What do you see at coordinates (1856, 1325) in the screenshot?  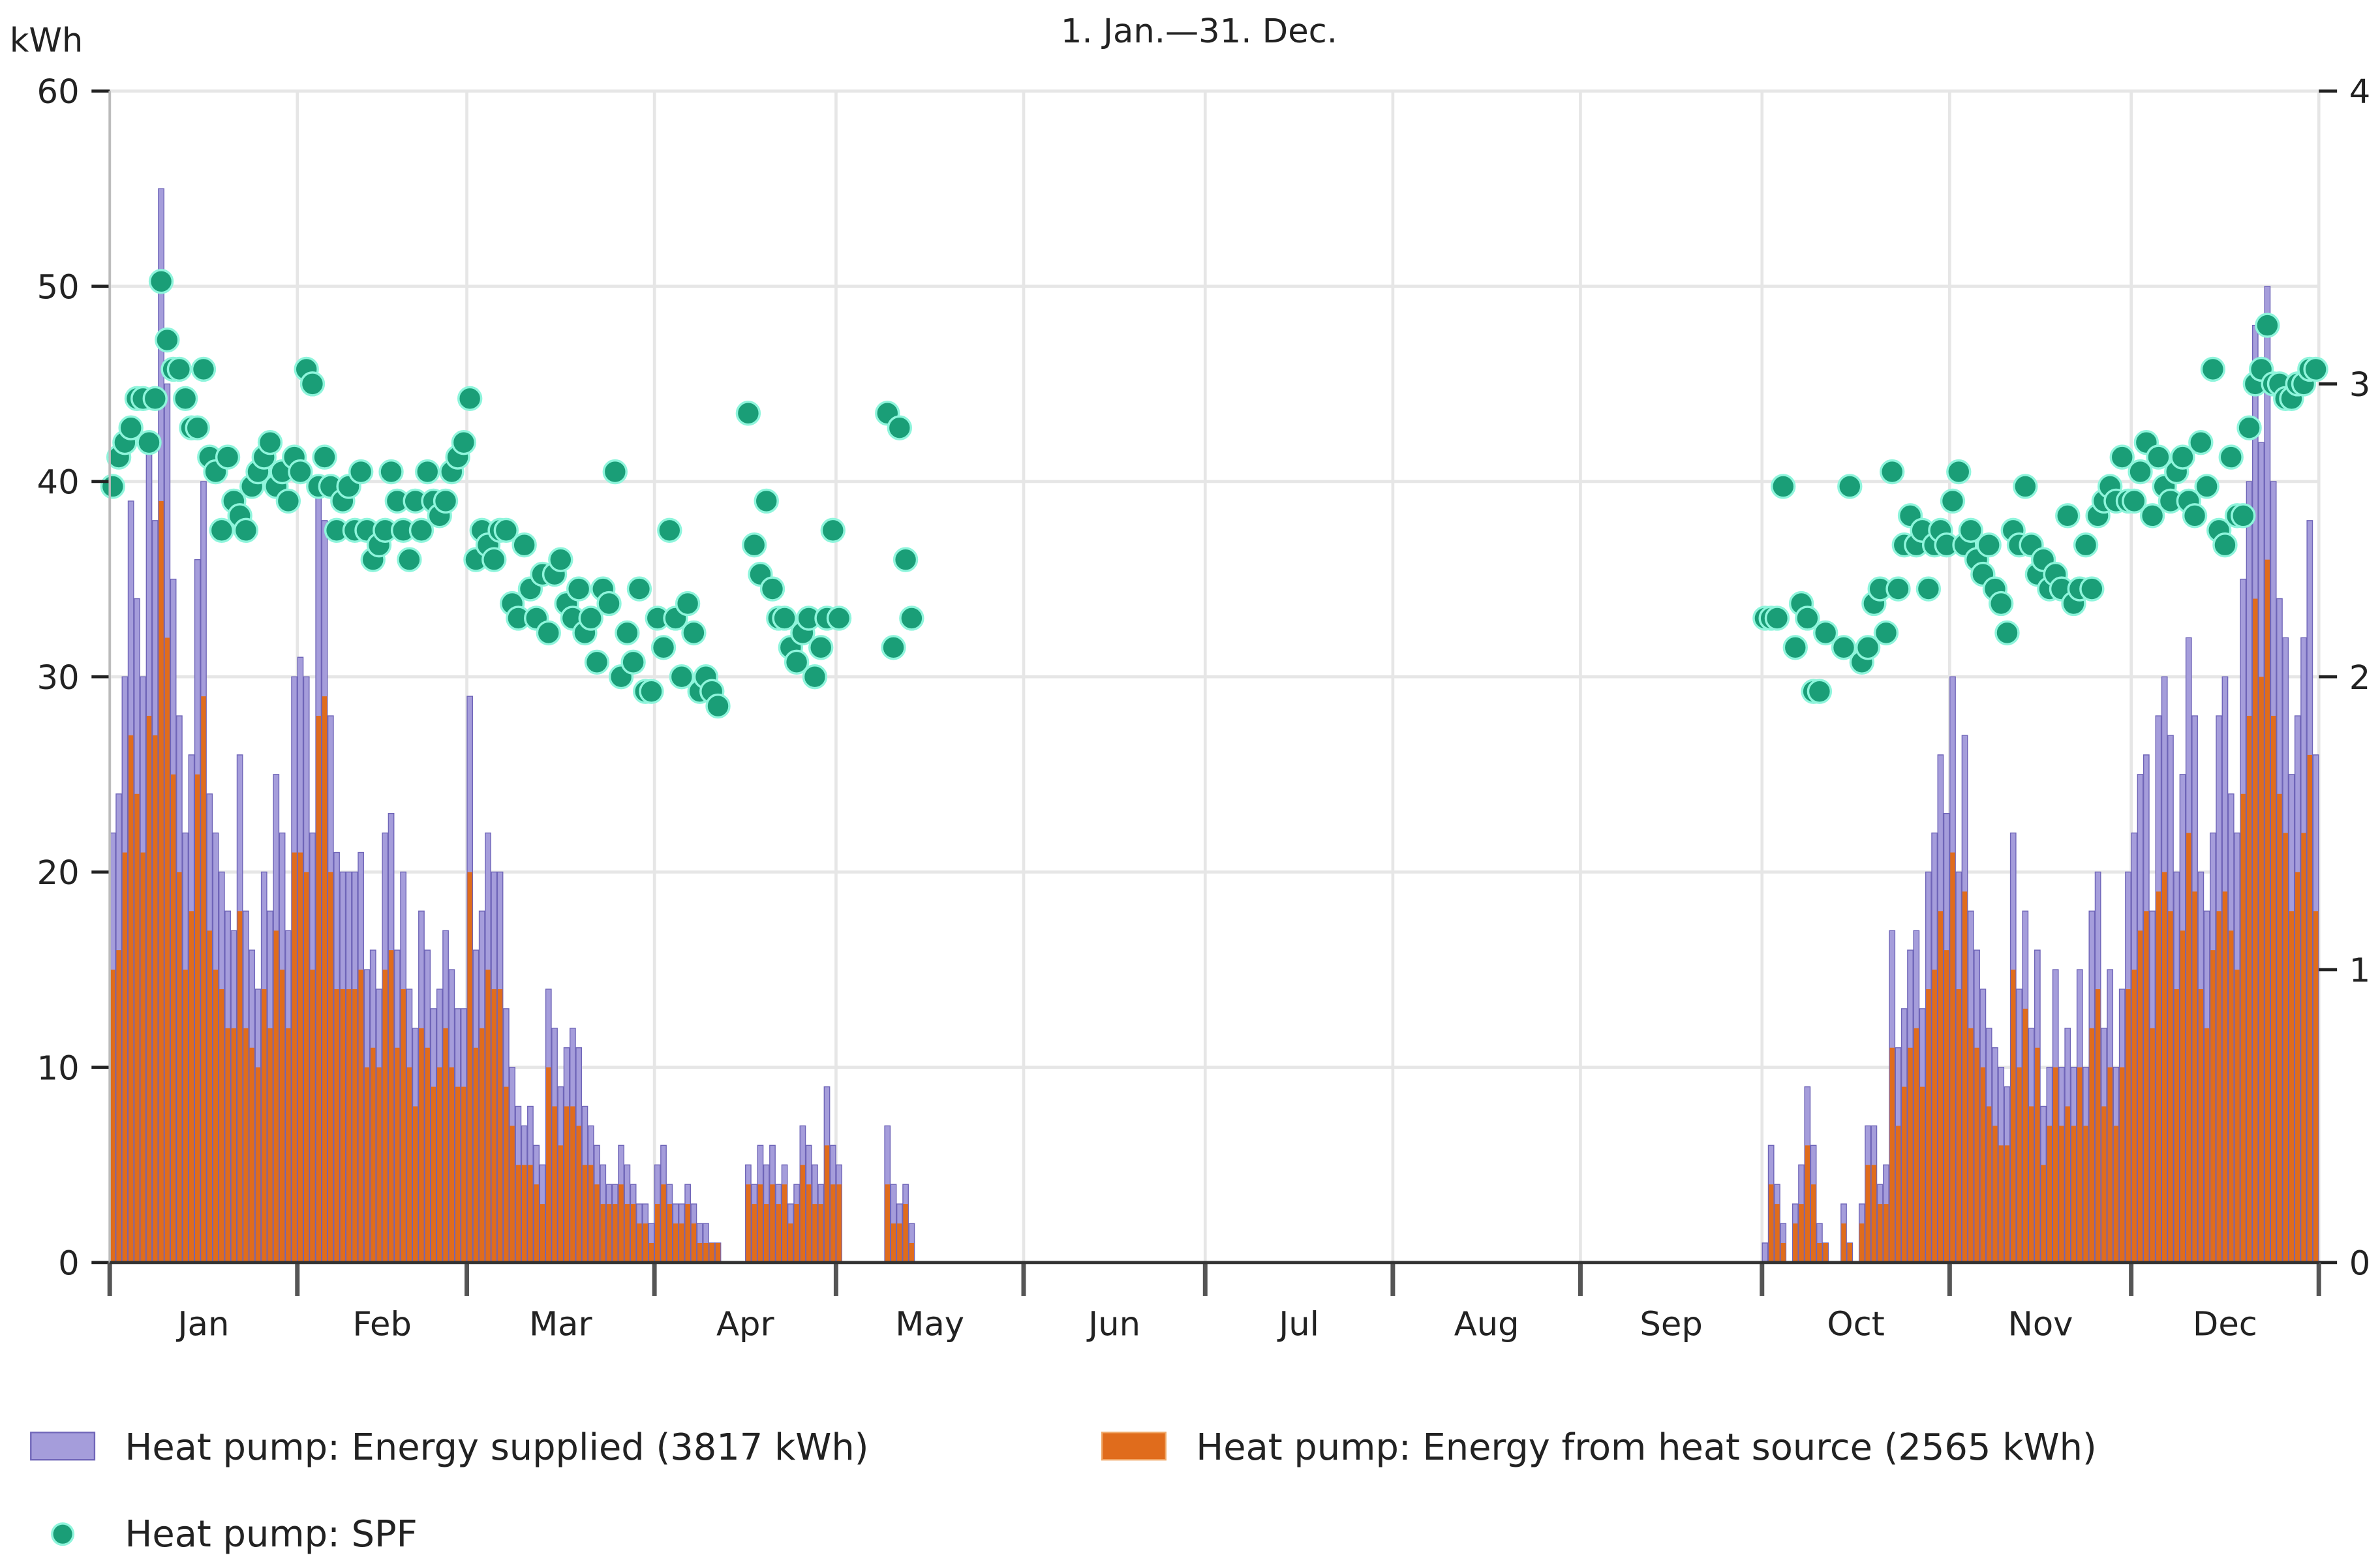 I see `x-tick-label-oct: Oct` at bounding box center [1856, 1325].